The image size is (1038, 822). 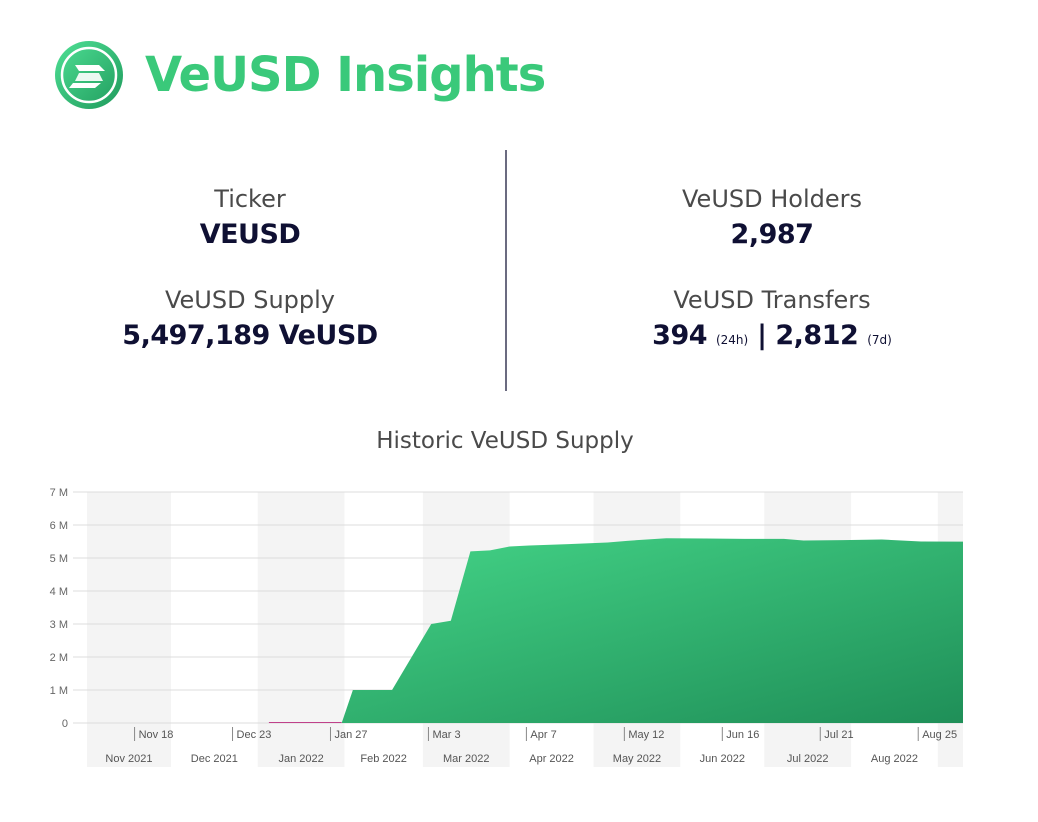 What do you see at coordinates (250, 318) in the screenshot?
I see `supply-stat: VeUSD Supply 5,497,189 VeUSD` at bounding box center [250, 318].